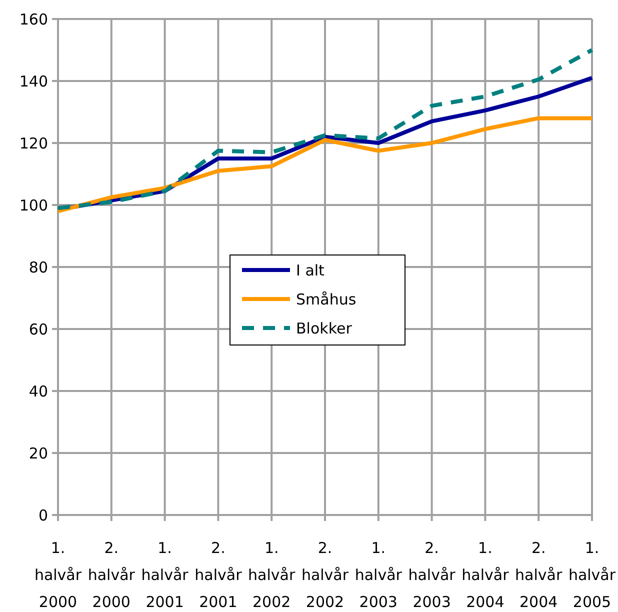 The width and height of the screenshot is (618, 612). What do you see at coordinates (592, 575) in the screenshot?
I see `x-tick-label: 1. halvår 2005` at bounding box center [592, 575].